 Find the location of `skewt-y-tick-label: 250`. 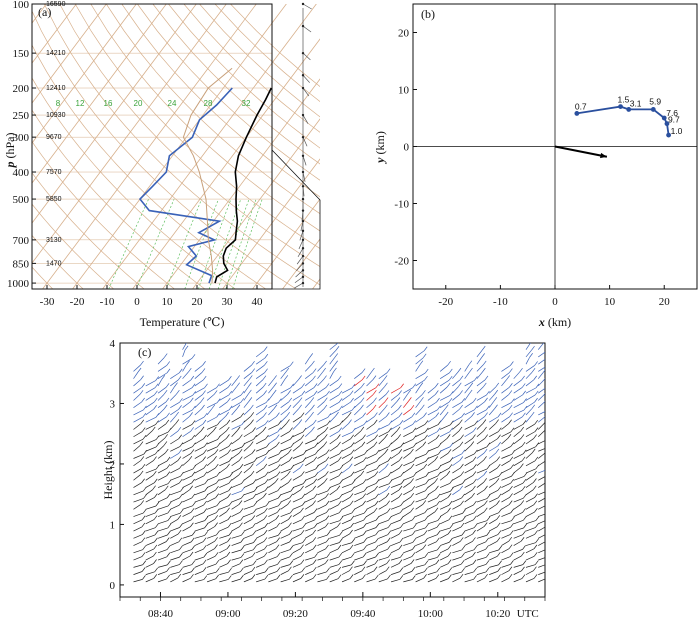

skewt-y-tick-label: 250 is located at coordinates (21, 116).